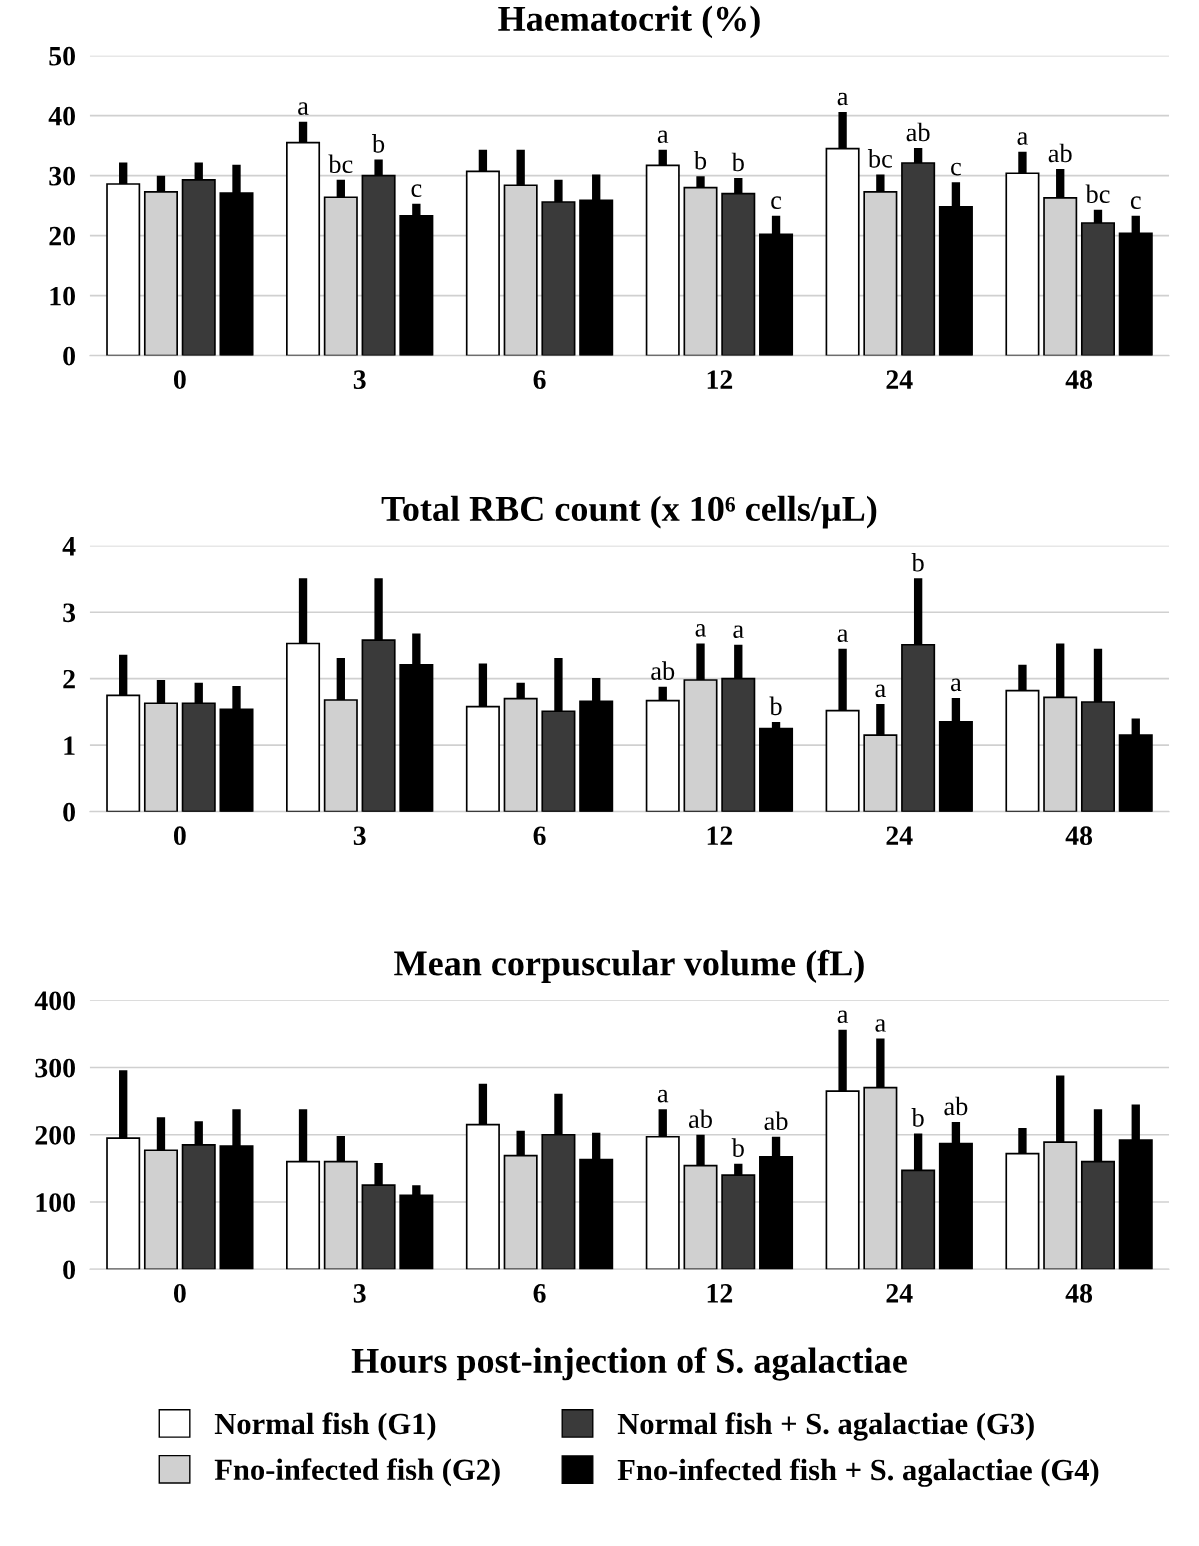  I want to click on y-tick-label: 30, so click(62, 176).